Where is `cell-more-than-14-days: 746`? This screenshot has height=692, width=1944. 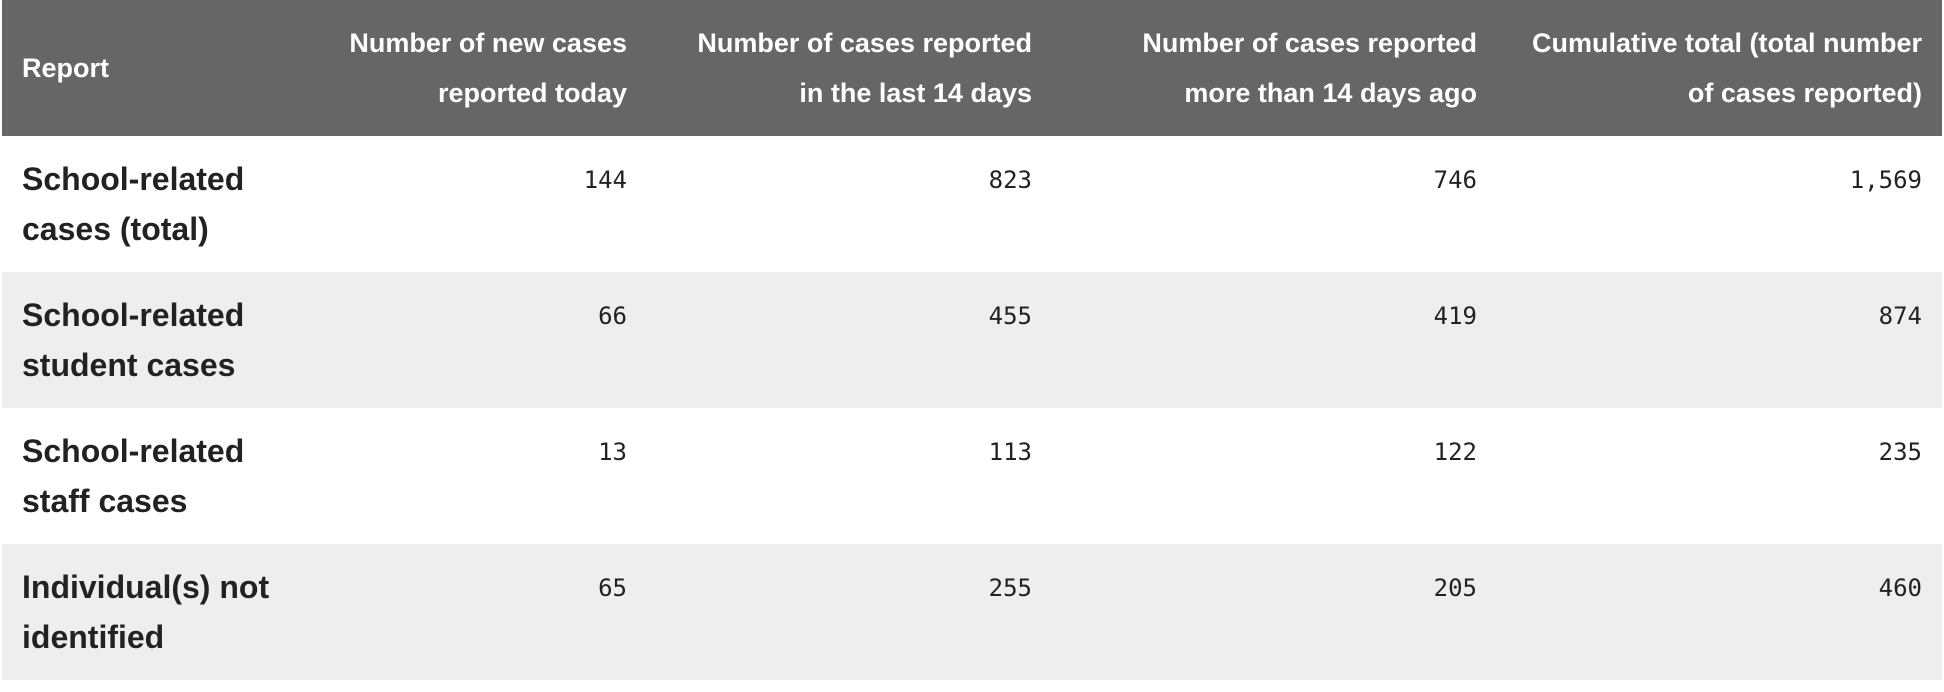
cell-more-than-14-days: 746 is located at coordinates (1455, 180).